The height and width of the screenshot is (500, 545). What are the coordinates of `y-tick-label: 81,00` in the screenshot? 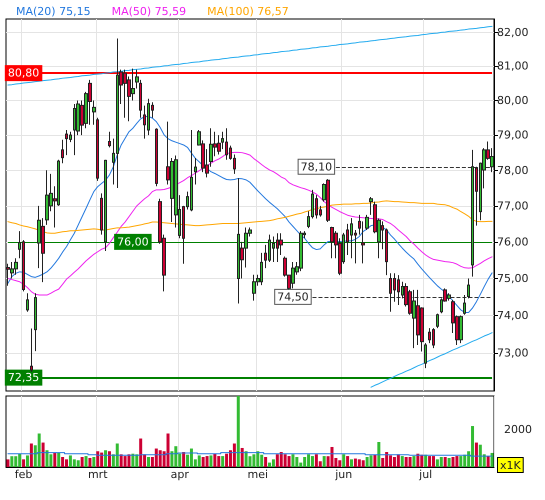 It's located at (512, 66).